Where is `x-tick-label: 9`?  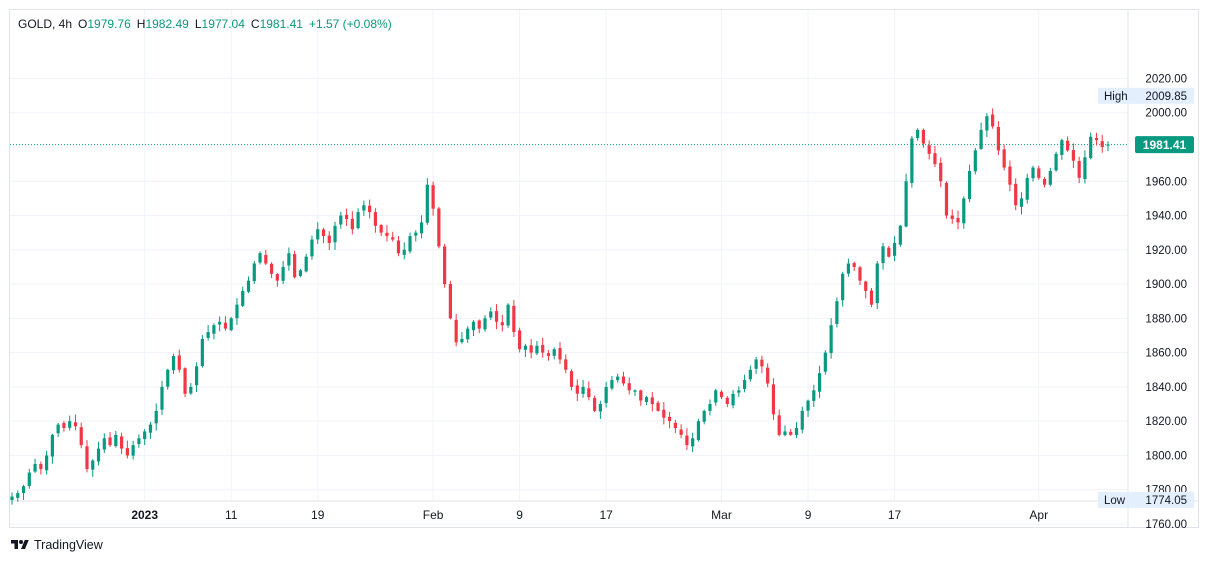 x-tick-label: 9 is located at coordinates (808, 515).